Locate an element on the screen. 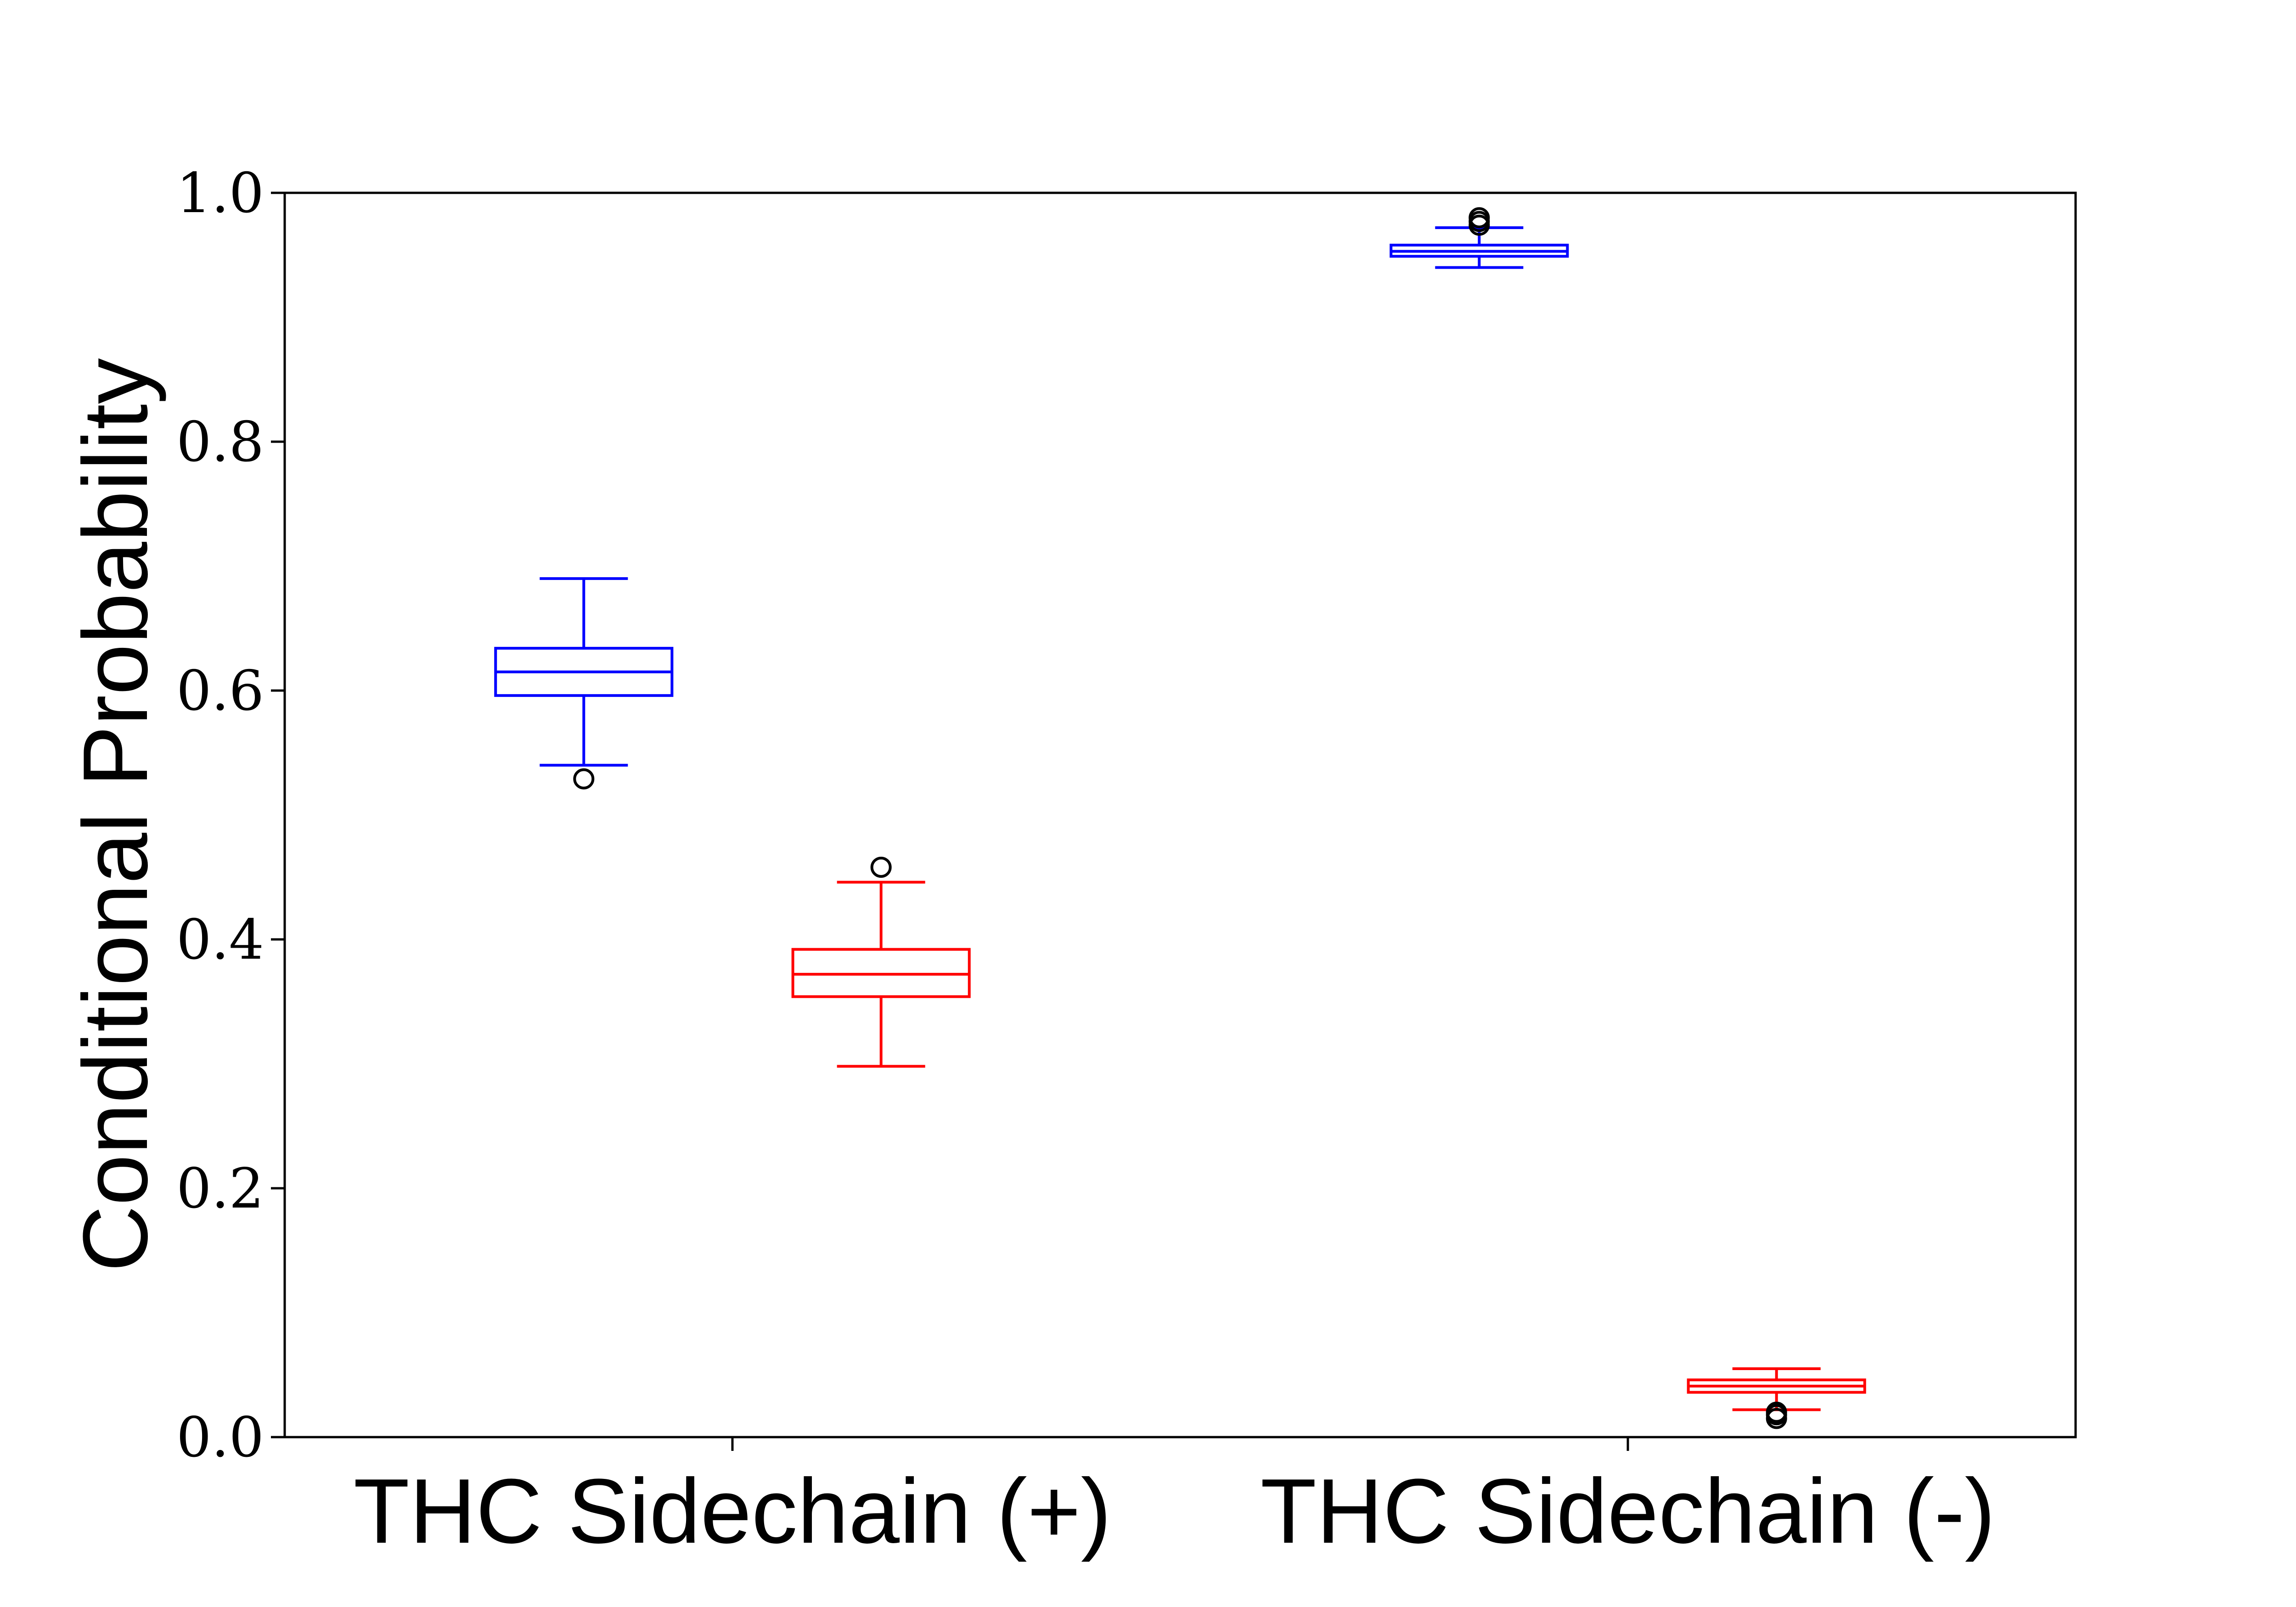 This screenshot has height=1607, width=2296. y-tick-label: 0.8 is located at coordinates (220, 442).